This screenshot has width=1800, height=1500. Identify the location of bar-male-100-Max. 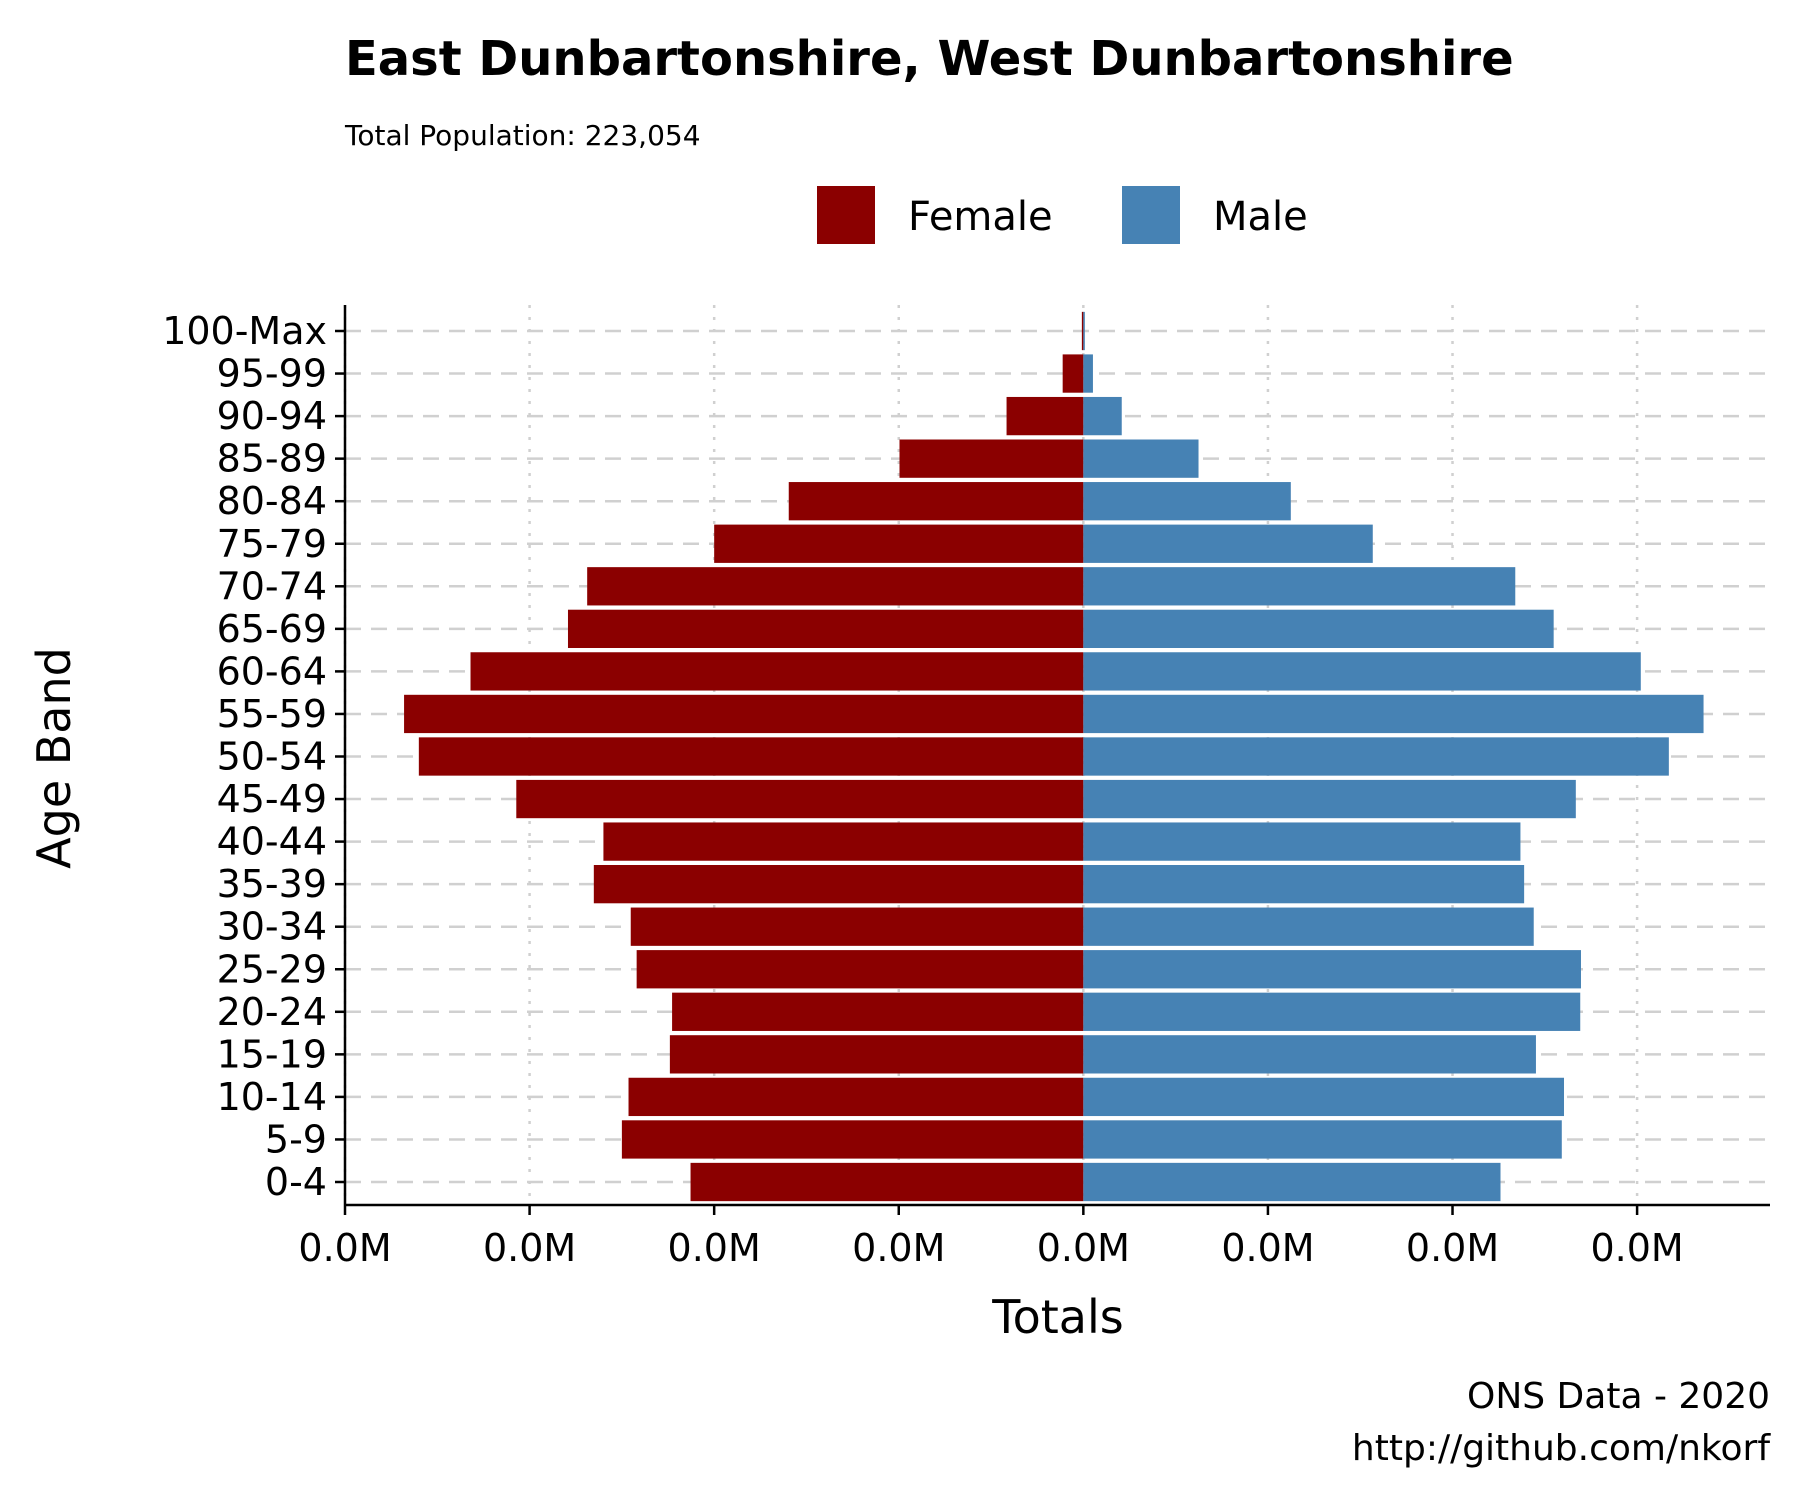
(1084, 331).